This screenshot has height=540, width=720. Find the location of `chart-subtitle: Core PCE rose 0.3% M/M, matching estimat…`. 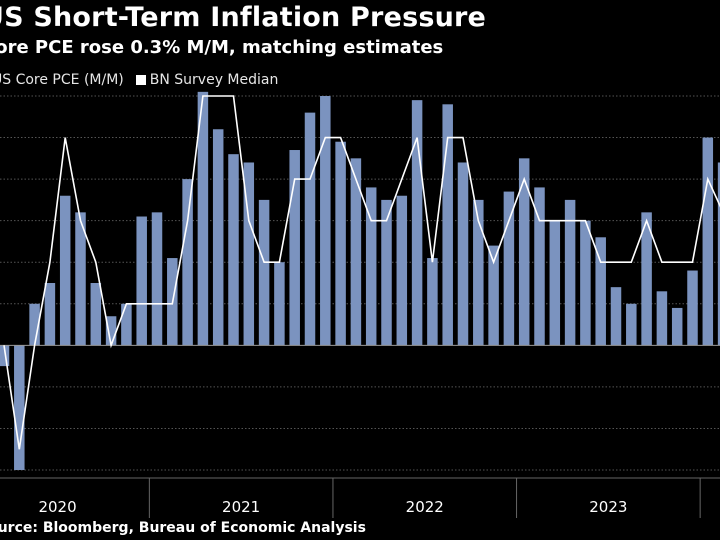

chart-subtitle: Core PCE rose 0.3% M/M, matching estimat… is located at coordinates (222, 47).